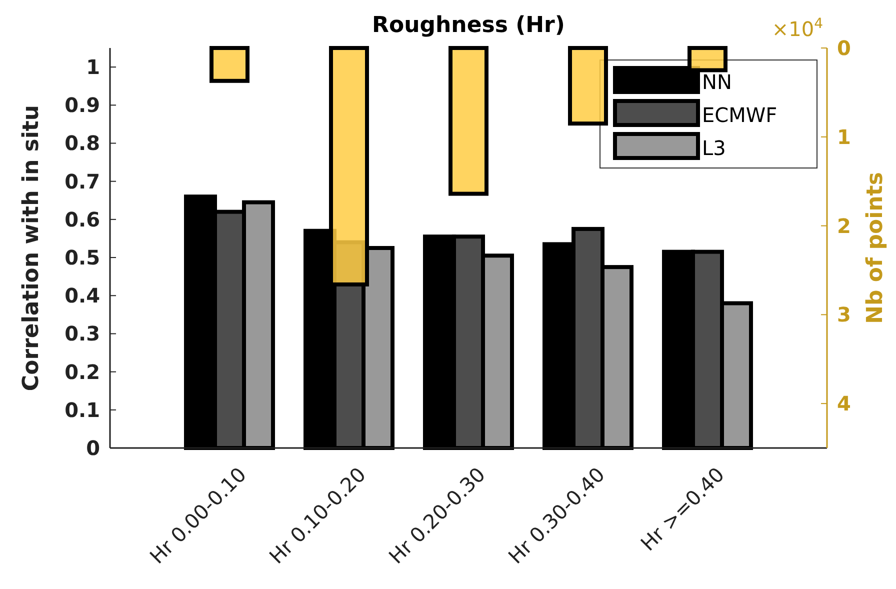 This screenshot has height=589, width=896. Describe the element at coordinates (82, 105) in the screenshot. I see `y-tick-label: 0.9` at that location.